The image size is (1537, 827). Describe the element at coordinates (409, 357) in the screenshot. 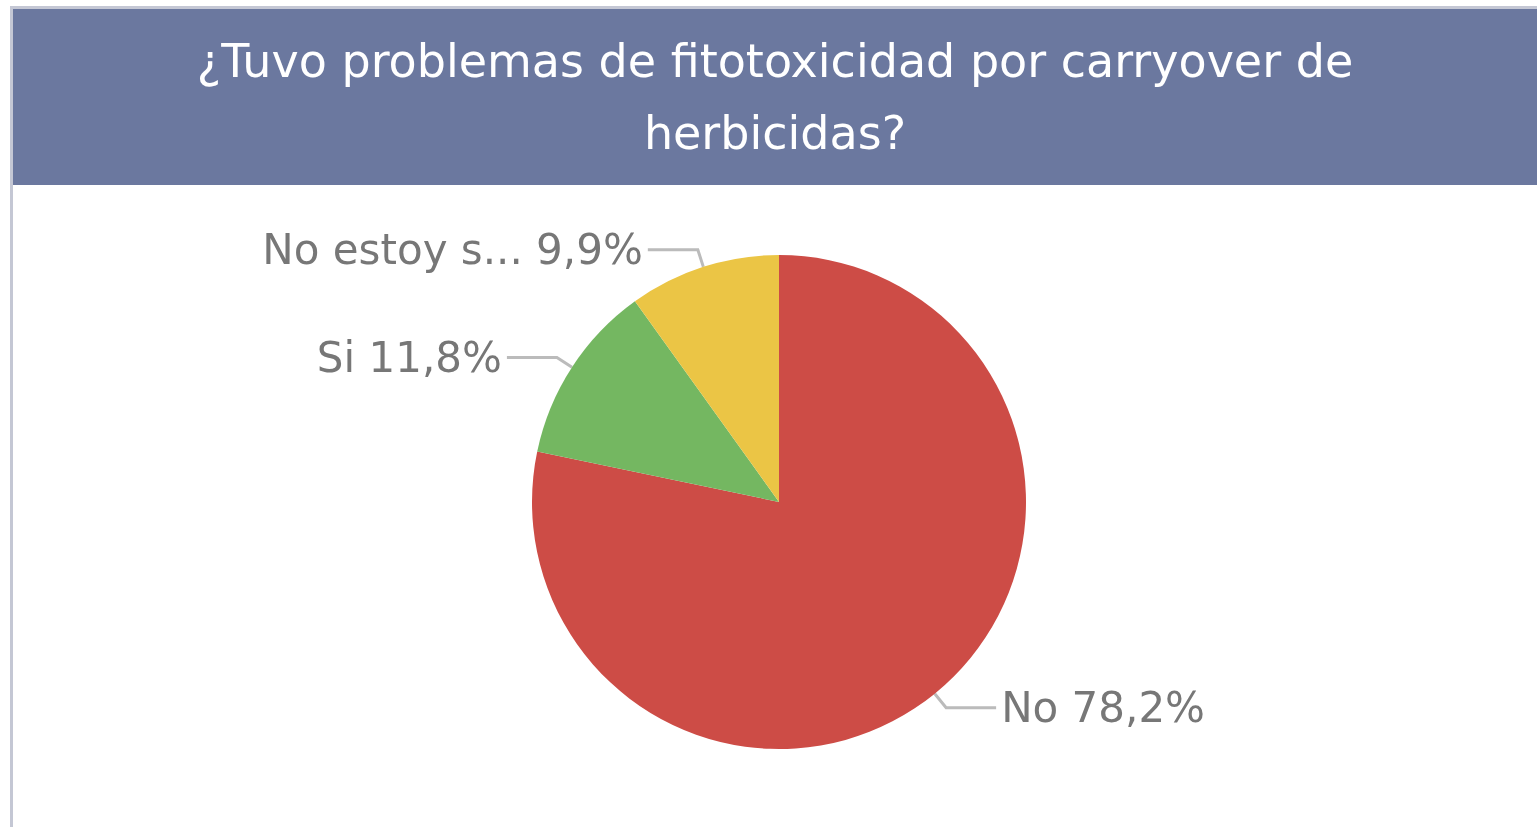

I see `slice-label: Si 11,8%` at that location.